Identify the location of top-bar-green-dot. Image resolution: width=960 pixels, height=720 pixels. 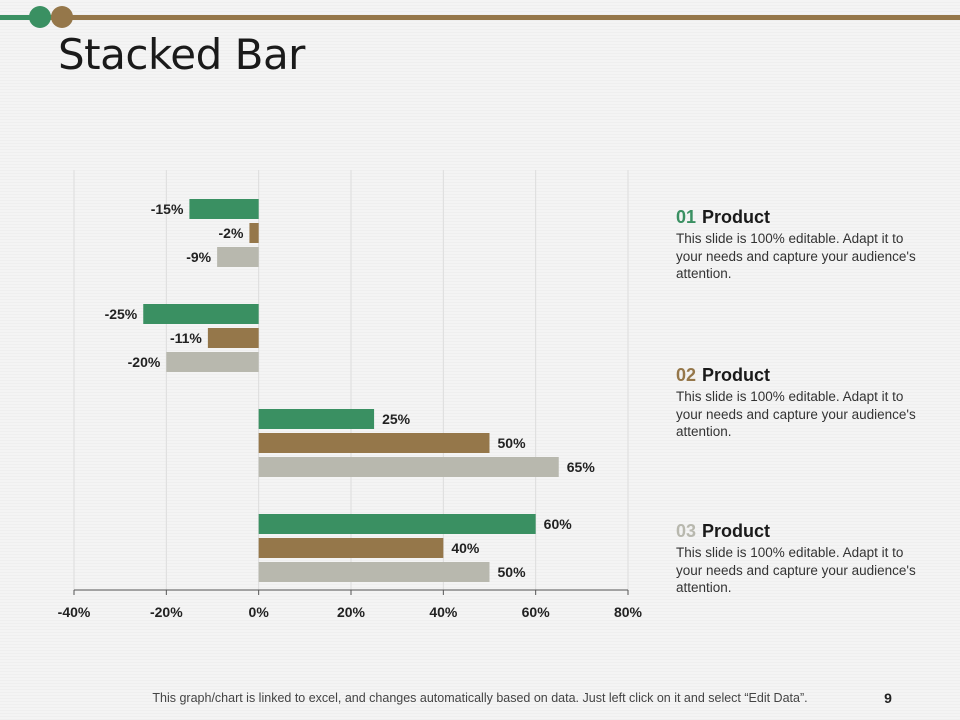
(40, 17).